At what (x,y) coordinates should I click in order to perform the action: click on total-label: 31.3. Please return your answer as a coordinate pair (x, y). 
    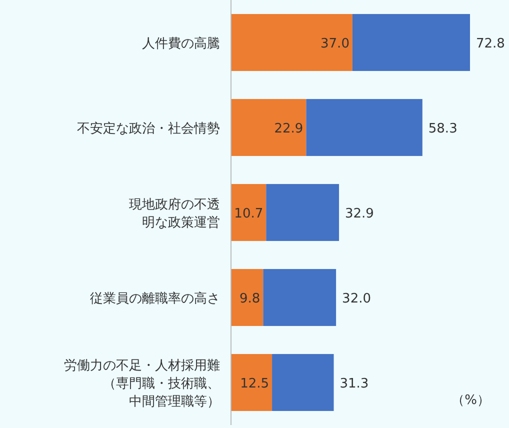
    Looking at the image, I should click on (354, 384).